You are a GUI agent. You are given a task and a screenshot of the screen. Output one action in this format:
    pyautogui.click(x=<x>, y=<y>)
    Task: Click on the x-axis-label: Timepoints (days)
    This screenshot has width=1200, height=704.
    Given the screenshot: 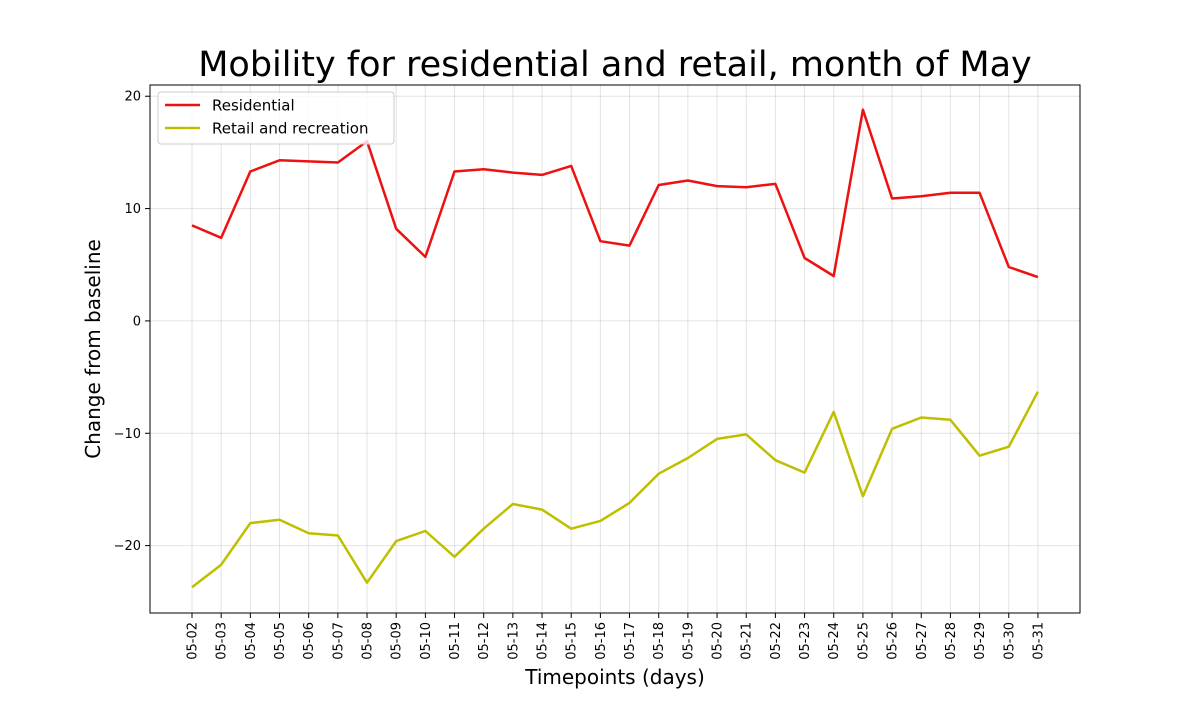 What is the action you would take?
    pyautogui.click(x=614, y=677)
    